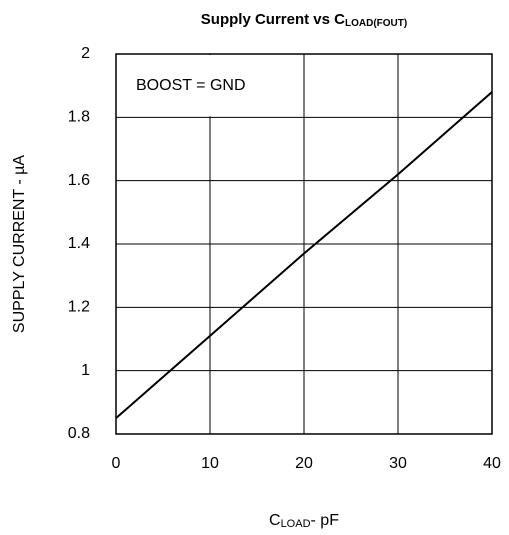 This screenshot has height=535, width=509. I want to click on y-axis-label: SUPPLY CURRENT - µA, so click(19, 244).